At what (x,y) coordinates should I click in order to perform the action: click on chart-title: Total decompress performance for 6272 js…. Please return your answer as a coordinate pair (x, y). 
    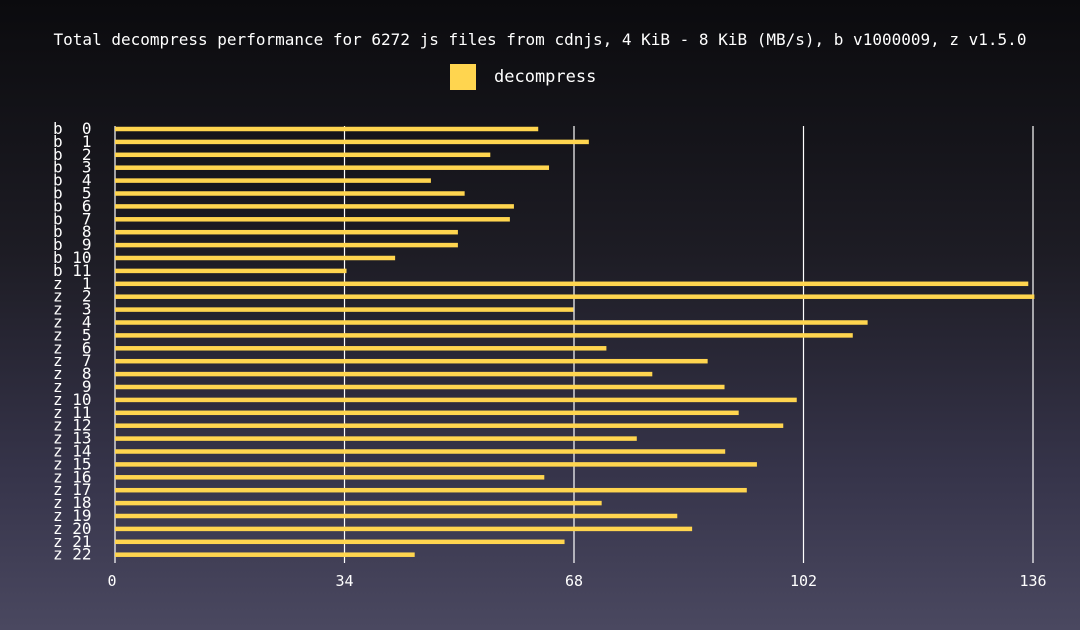
    Looking at the image, I should click on (540, 39).